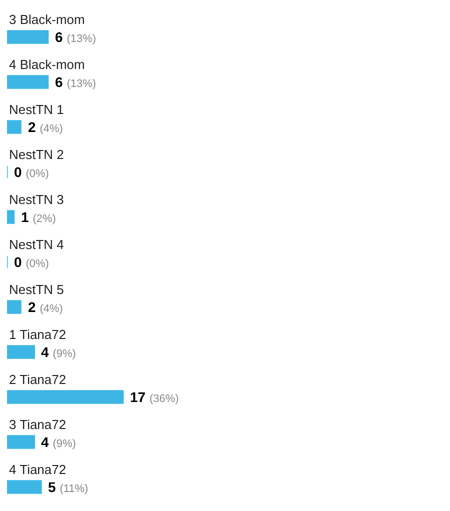 Image resolution: width=450 pixels, height=511 pixels. What do you see at coordinates (154, 397) in the screenshot?
I see `data-label: 17 (36%)` at bounding box center [154, 397].